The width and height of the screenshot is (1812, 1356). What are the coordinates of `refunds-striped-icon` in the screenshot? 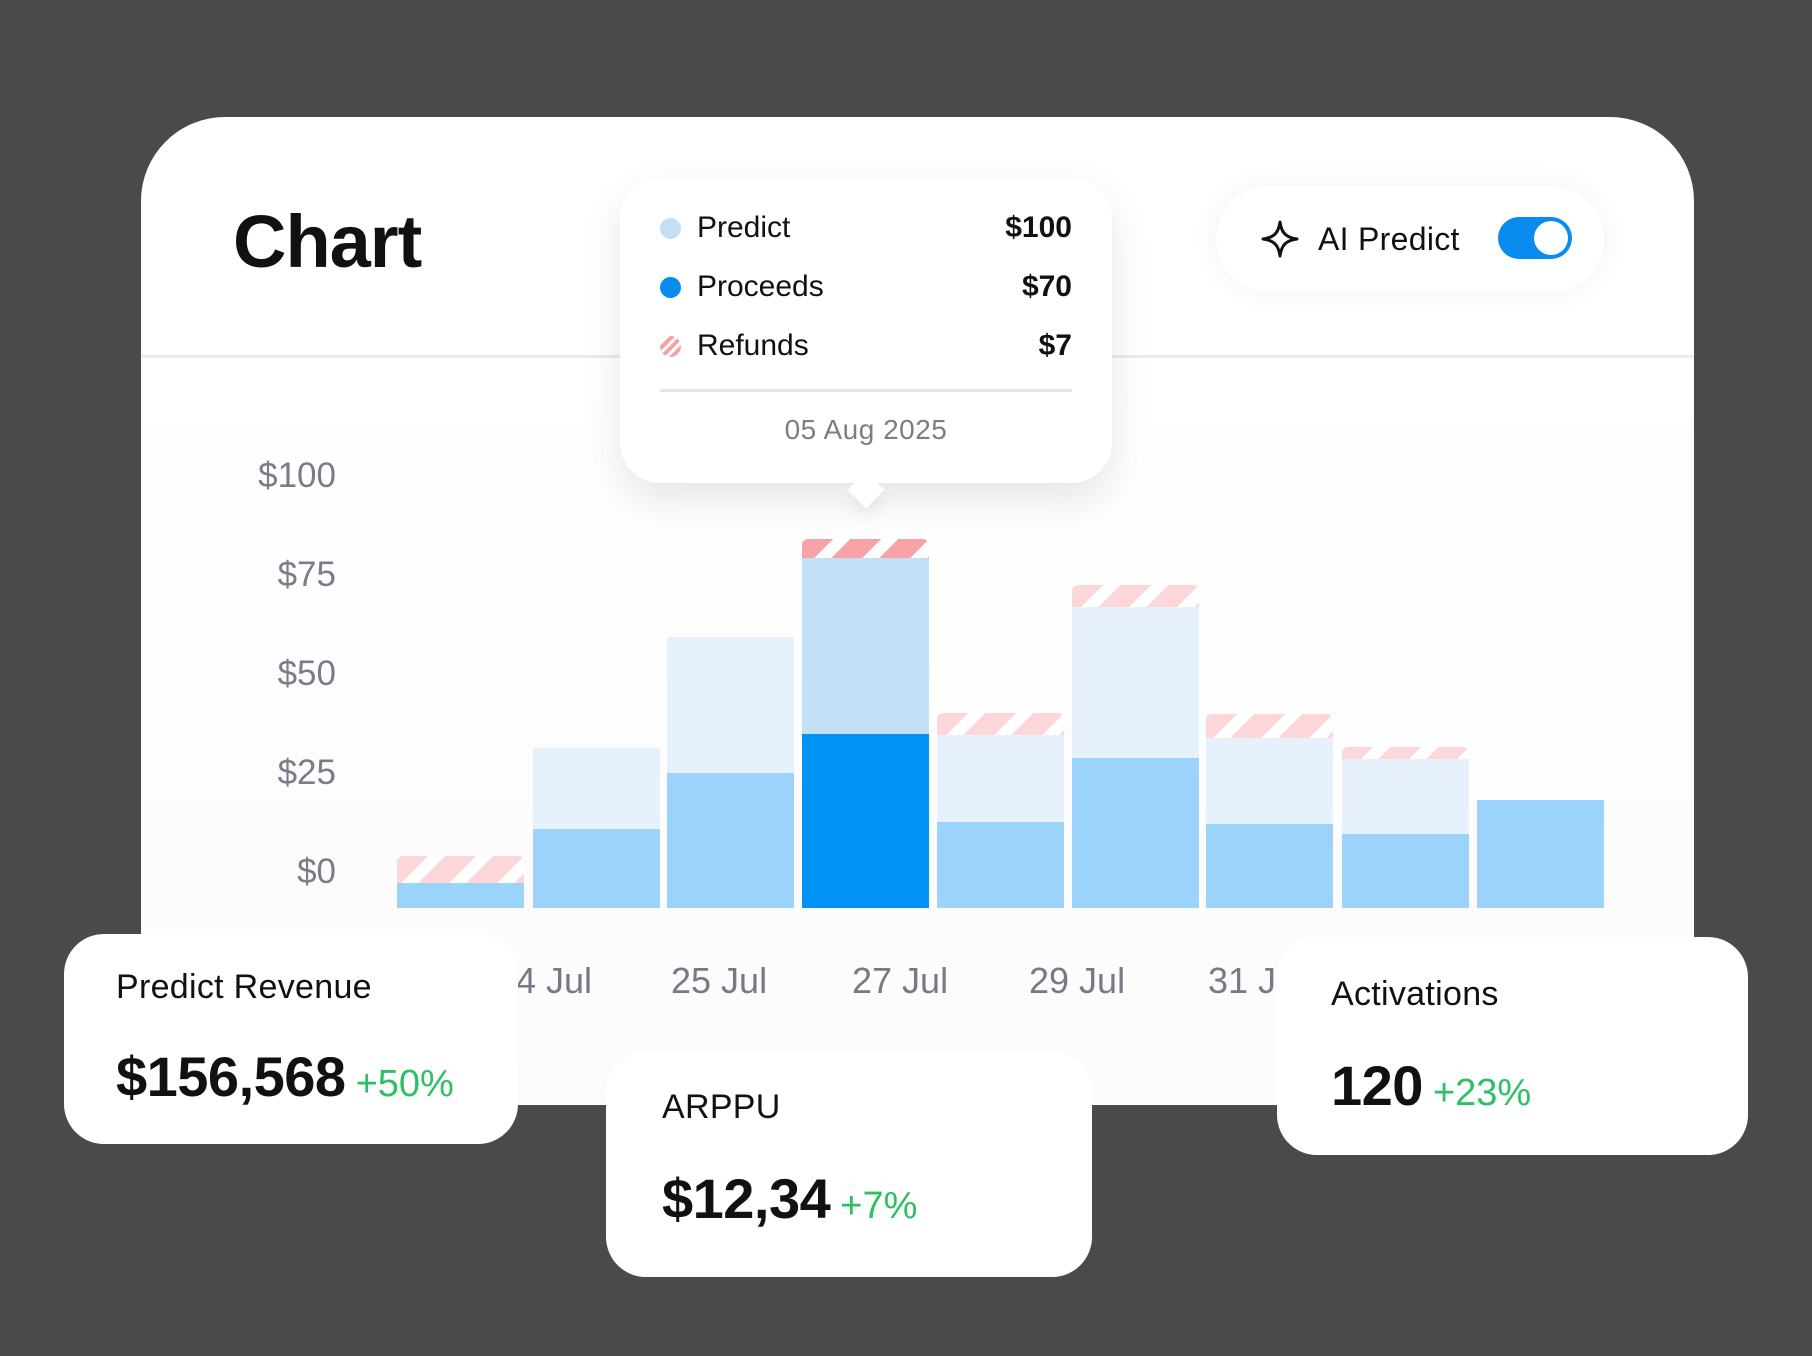 It's located at (670, 346).